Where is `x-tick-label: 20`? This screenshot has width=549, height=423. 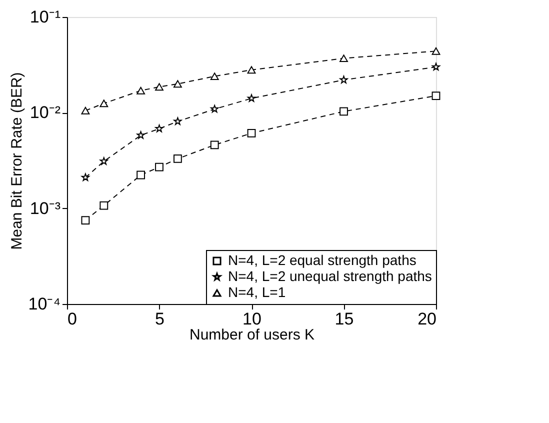 x-tick-label: 20 is located at coordinates (427, 319).